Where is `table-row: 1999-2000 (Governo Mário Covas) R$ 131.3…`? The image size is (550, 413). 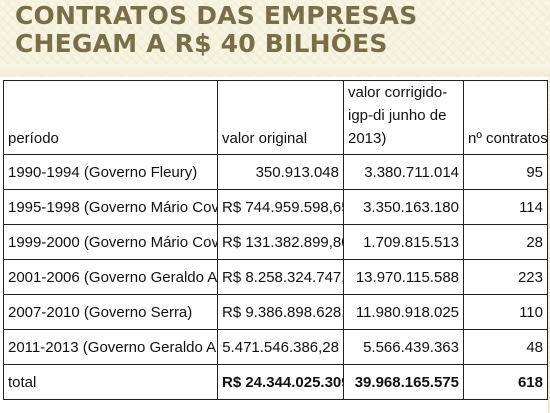 table-row: 1999-2000 (Governo Mário Covas) R$ 131.3… is located at coordinates (275, 242).